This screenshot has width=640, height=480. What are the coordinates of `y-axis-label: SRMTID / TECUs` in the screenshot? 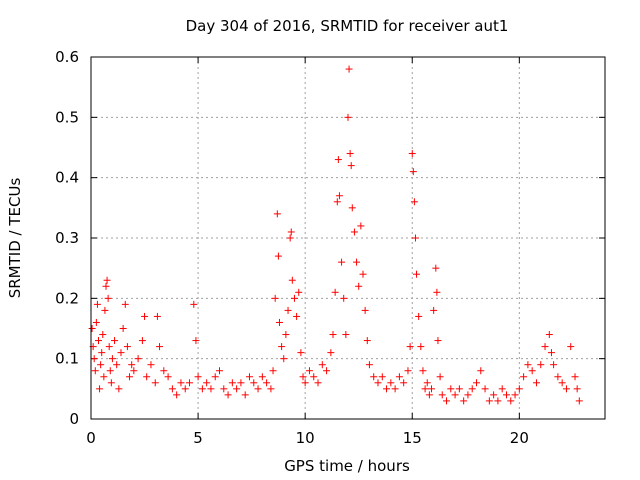 It's located at (15, 238).